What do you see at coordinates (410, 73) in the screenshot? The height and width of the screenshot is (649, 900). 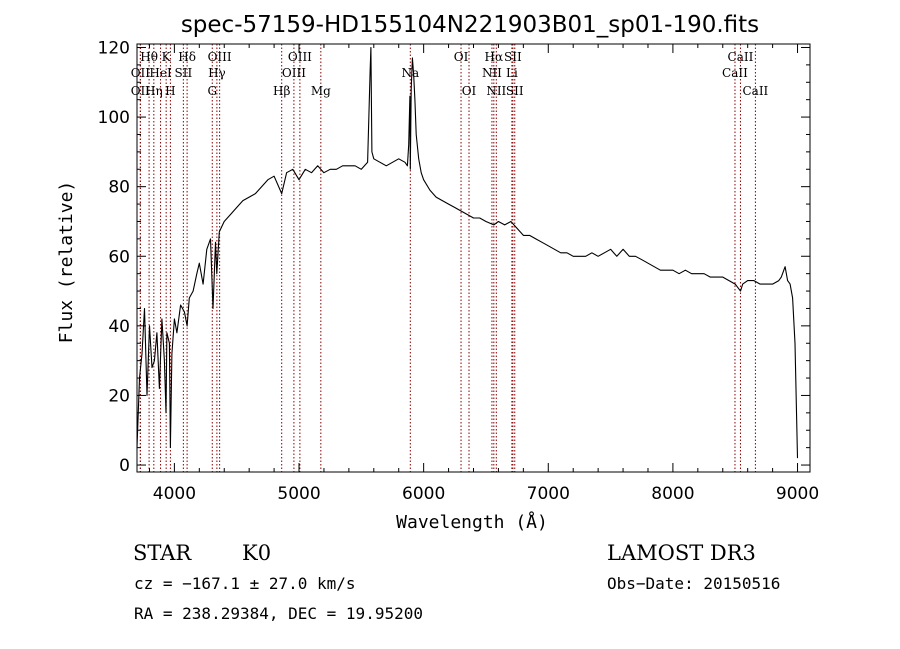 I see `spectral-line-label: Na` at bounding box center [410, 73].